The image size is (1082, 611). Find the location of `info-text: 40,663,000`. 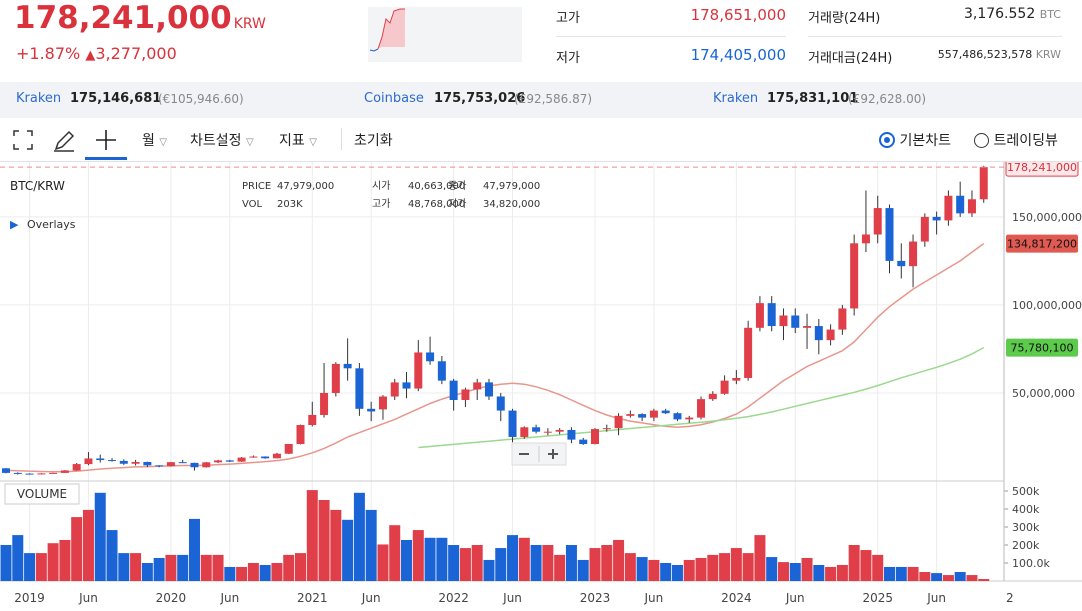

info-text: 40,663,000 is located at coordinates (436, 186).